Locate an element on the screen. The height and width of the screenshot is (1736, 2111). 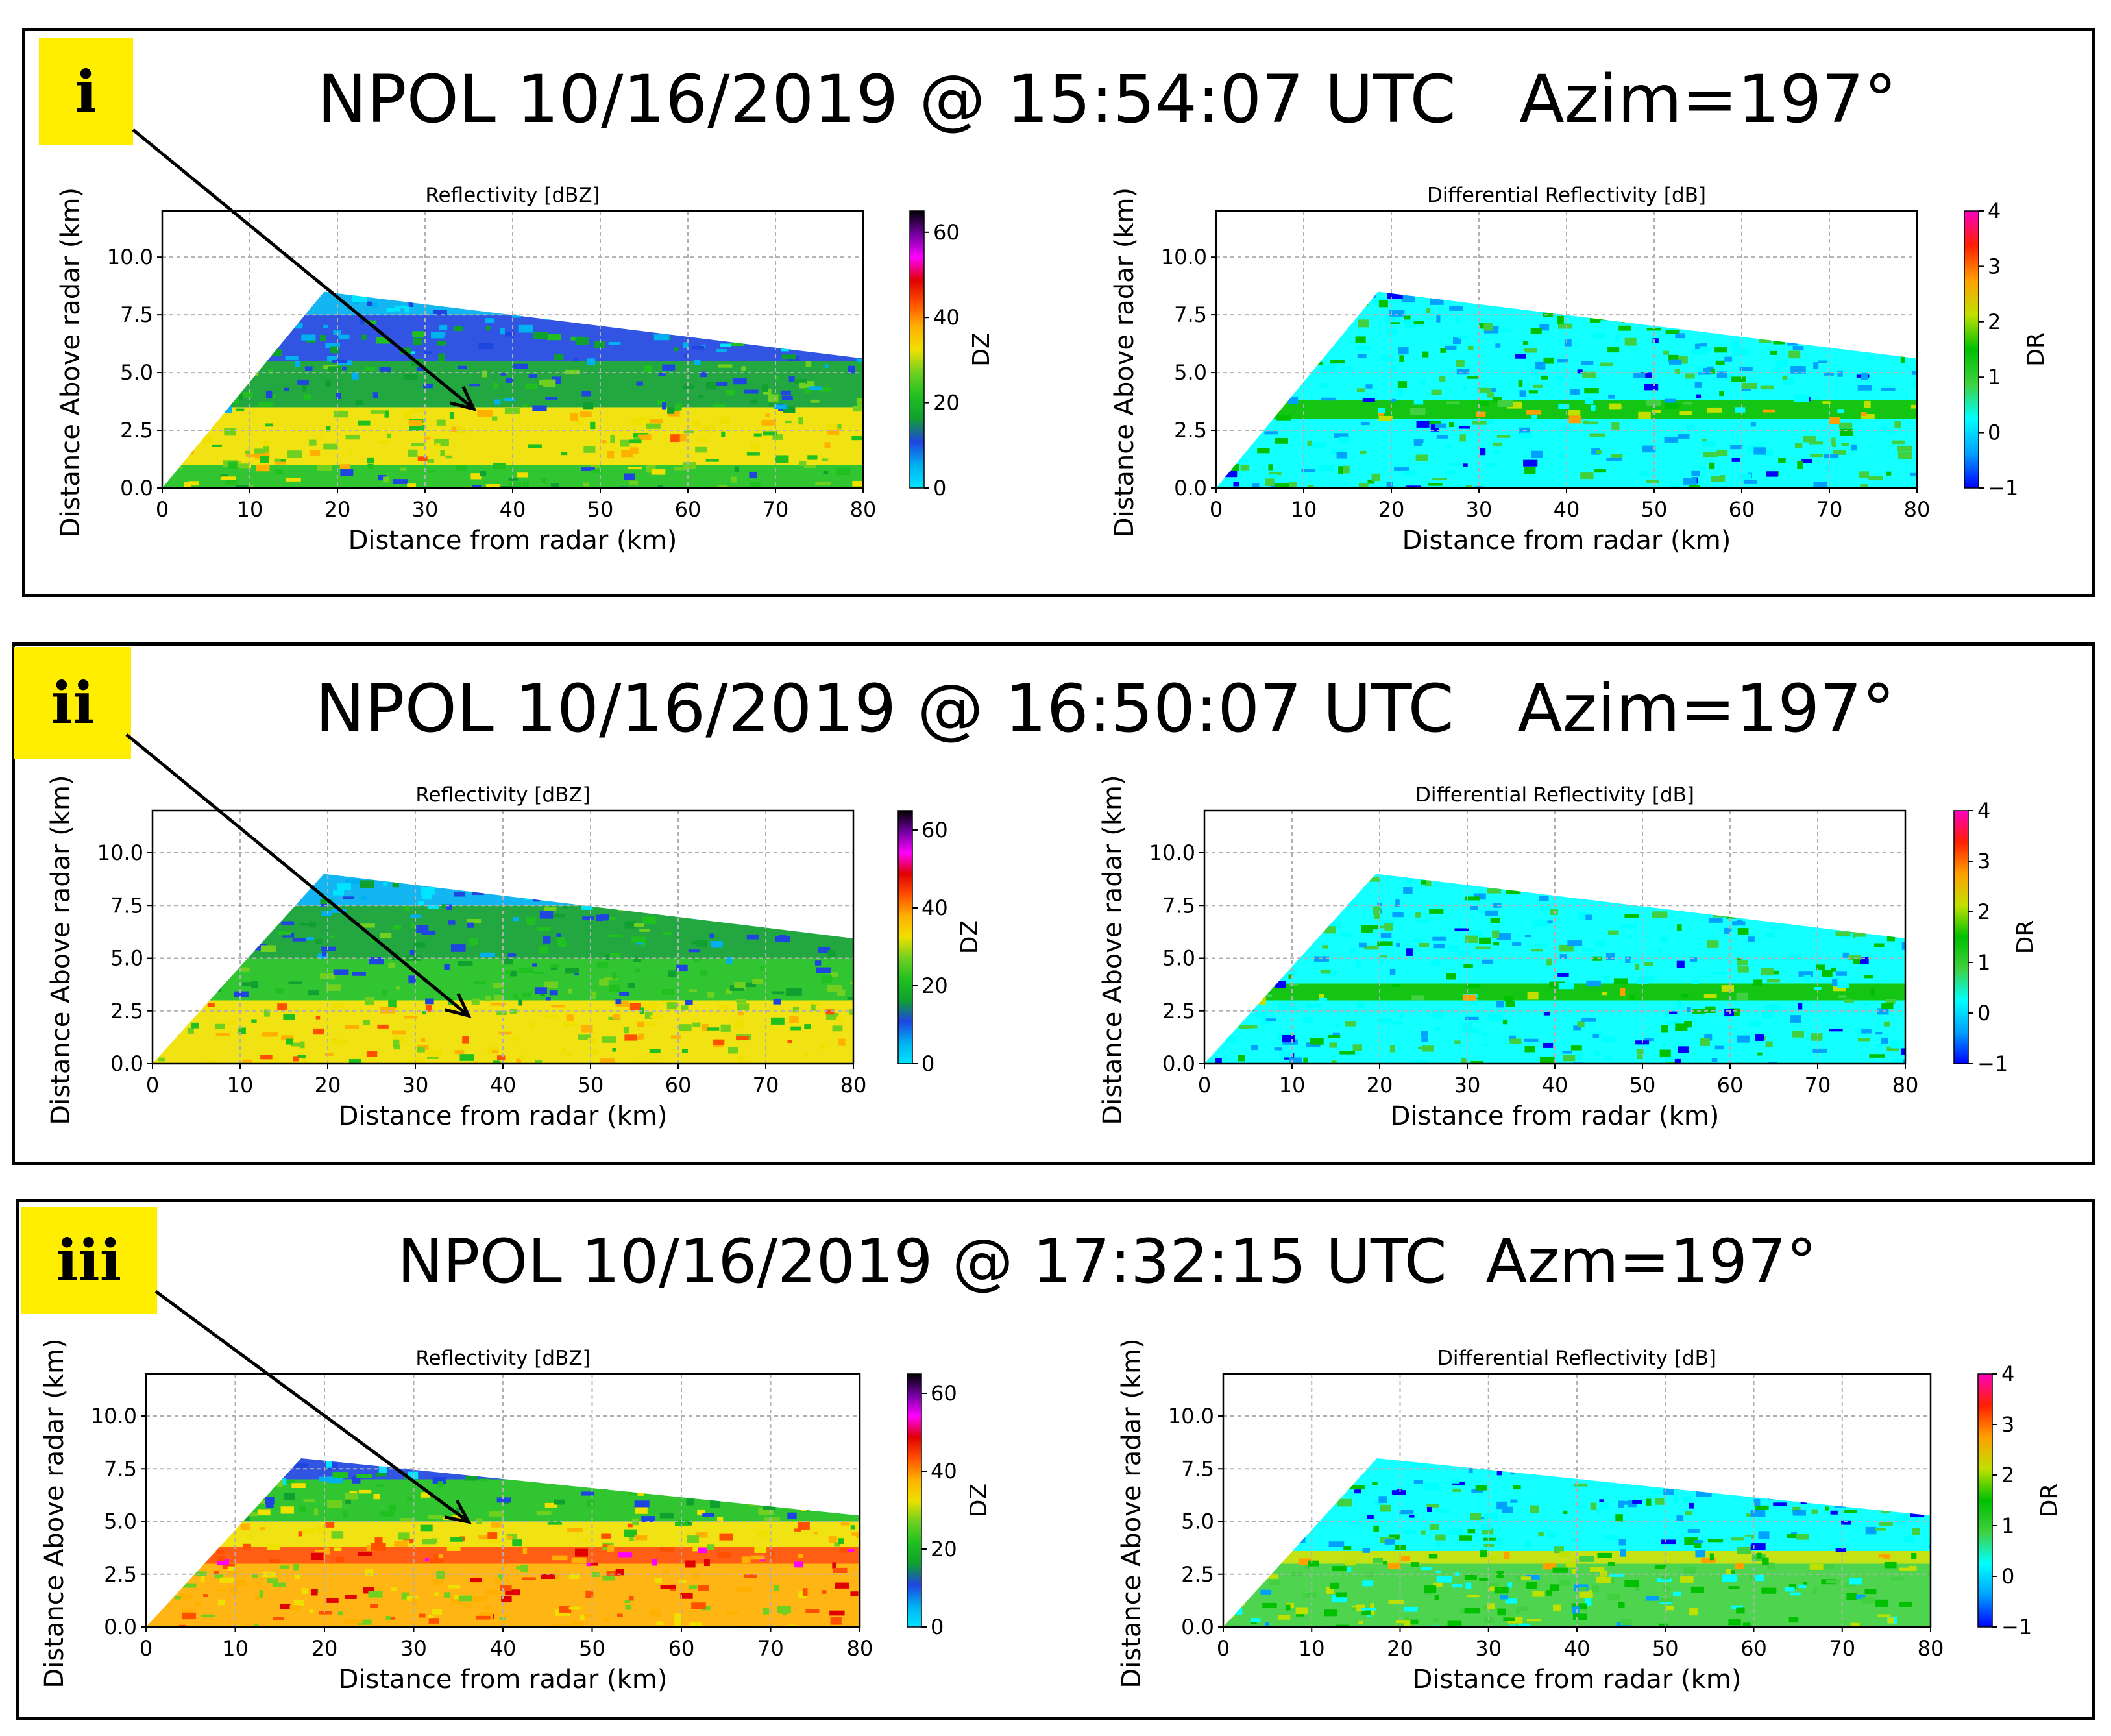
colorbar is located at coordinates (917, 349).